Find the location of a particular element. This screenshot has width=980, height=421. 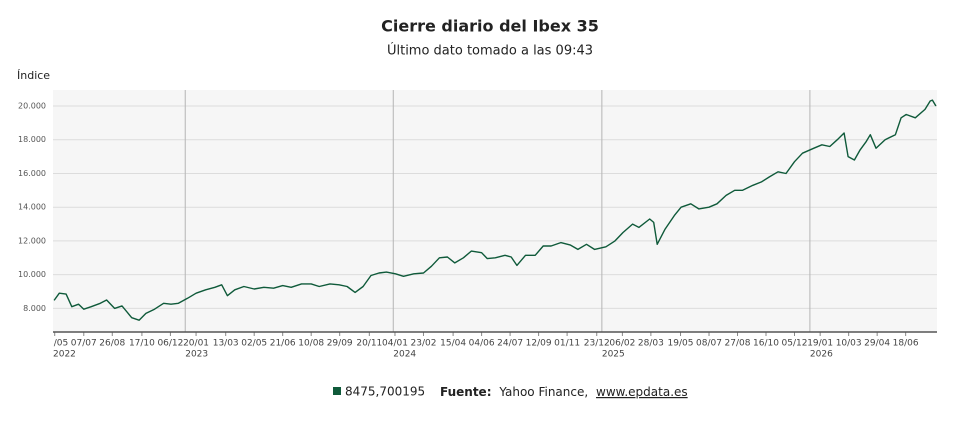

y-tick-label: 16.000 is located at coordinates (32, 173).